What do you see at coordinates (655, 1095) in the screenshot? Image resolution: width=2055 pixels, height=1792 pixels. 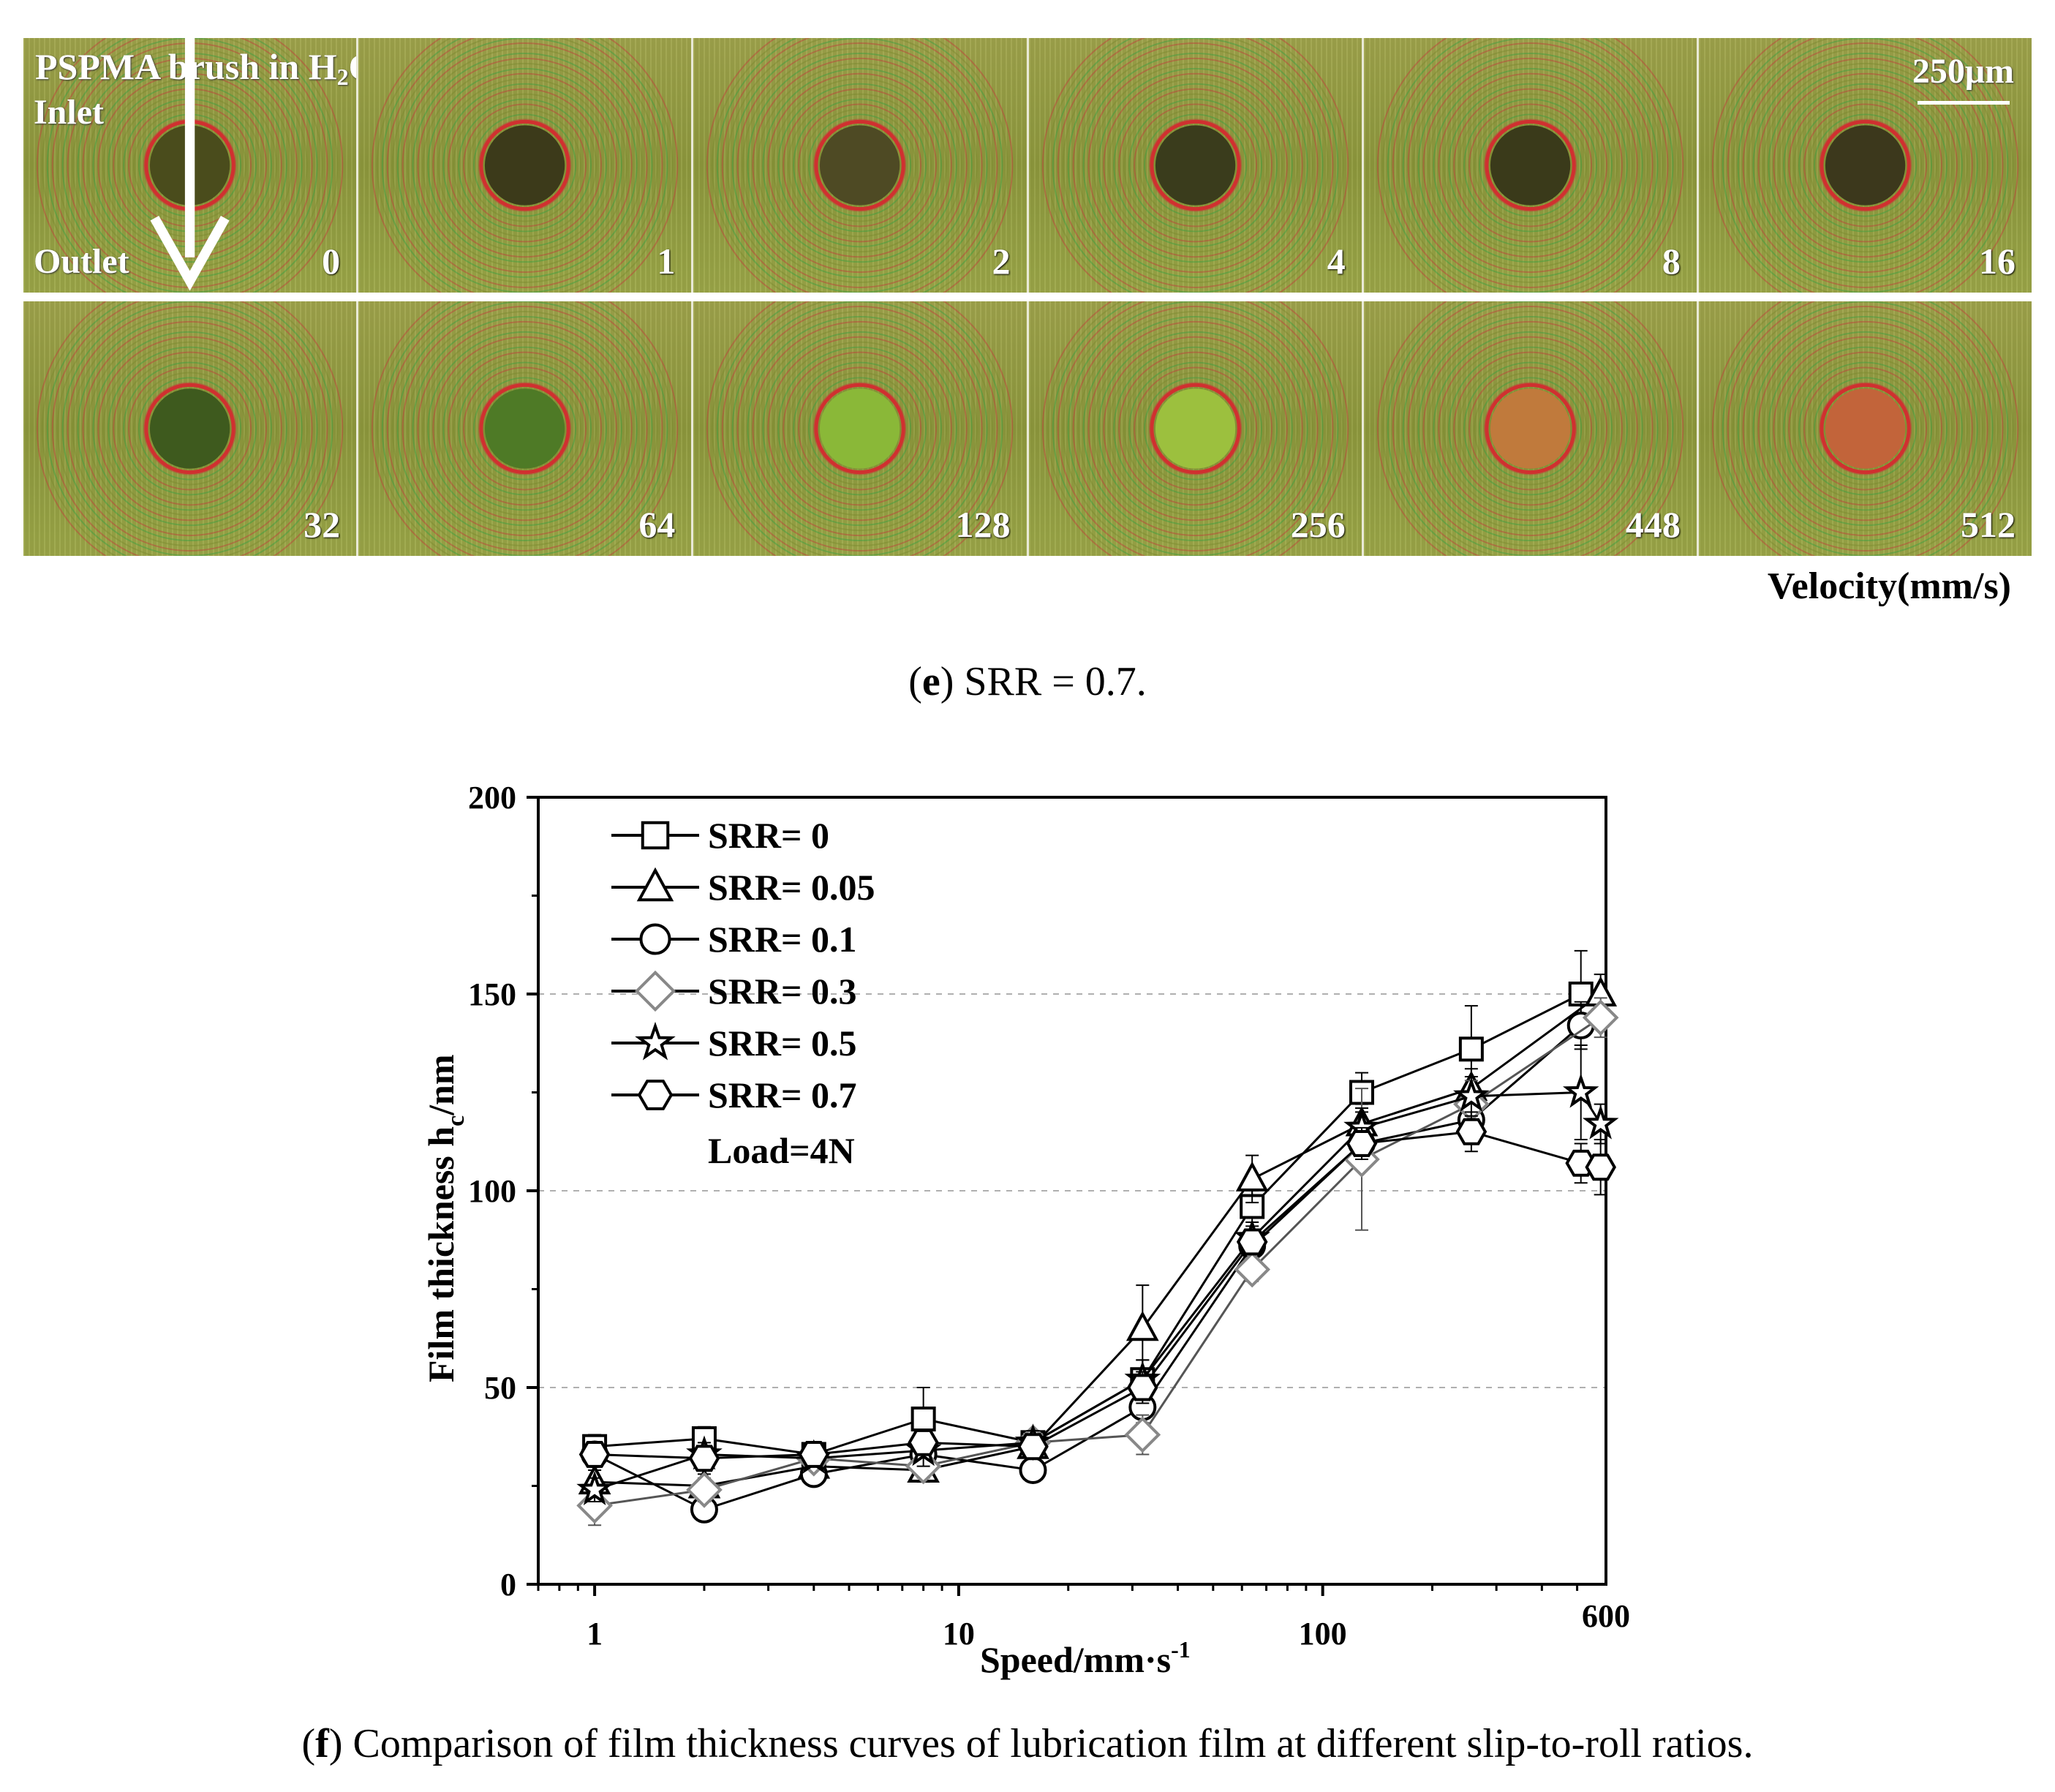 I see `hexagon-marker` at bounding box center [655, 1095].